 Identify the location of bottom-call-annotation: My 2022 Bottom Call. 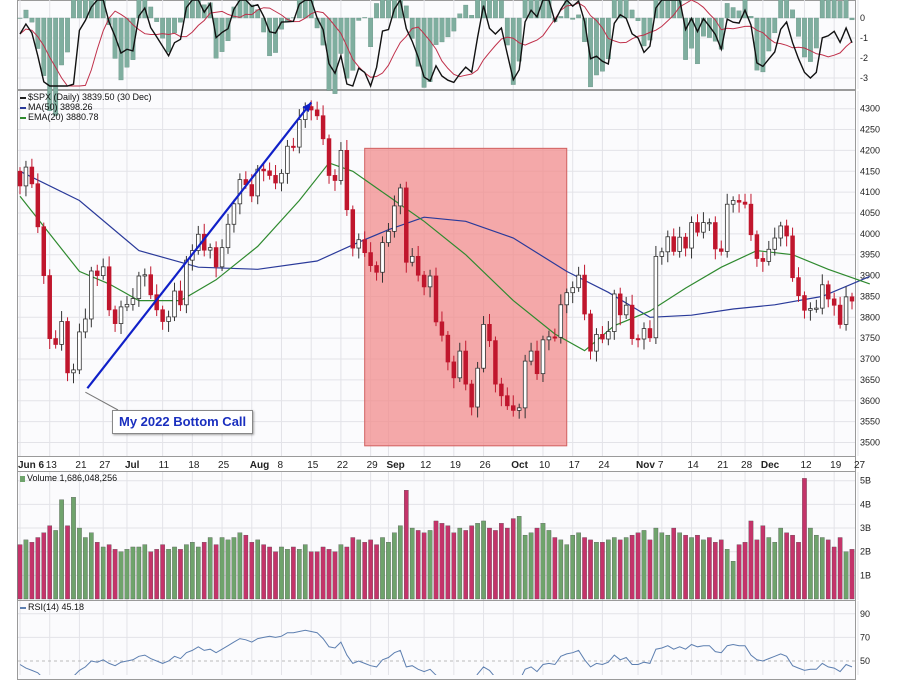
(182, 422).